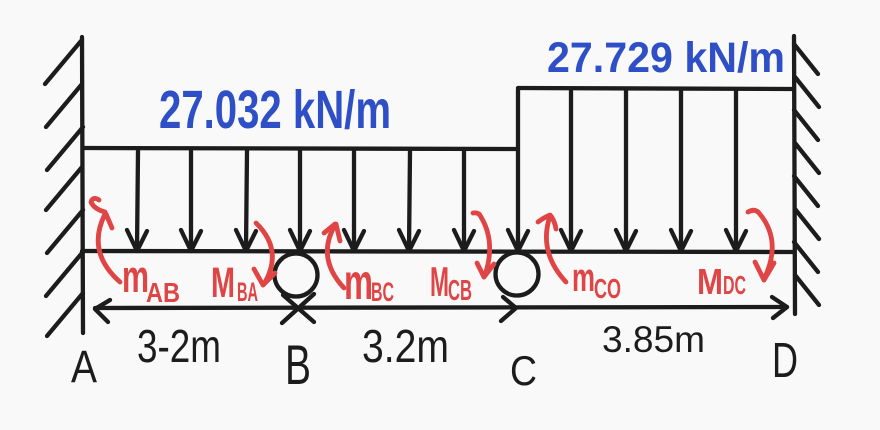 The height and width of the screenshot is (430, 880). What do you see at coordinates (666, 58) in the screenshot?
I see `svg-text: 27.729 kN/m` at bounding box center [666, 58].